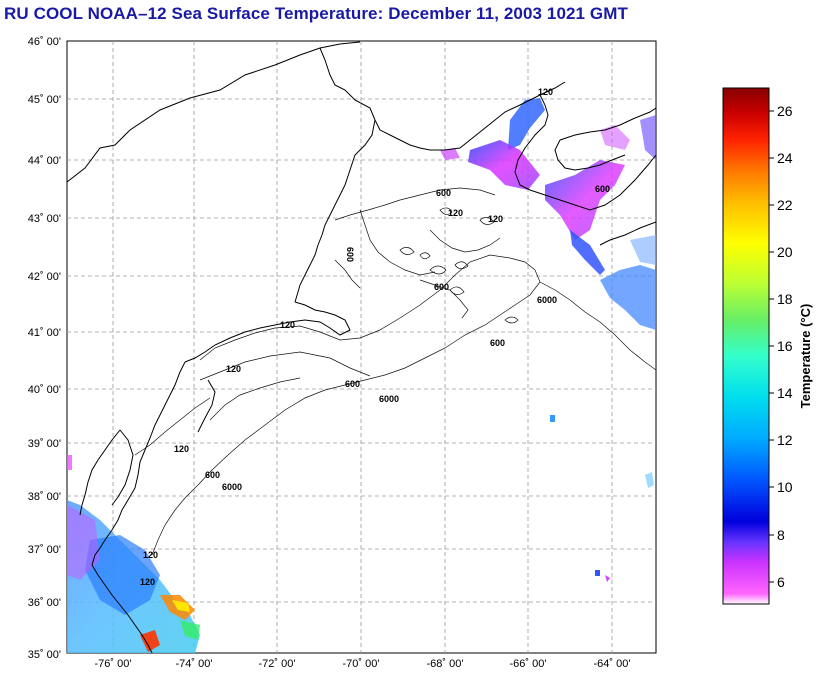 This screenshot has height=678, width=817. What do you see at coordinates (785, 205) in the screenshot?
I see `colorbar-tick: 22` at bounding box center [785, 205].